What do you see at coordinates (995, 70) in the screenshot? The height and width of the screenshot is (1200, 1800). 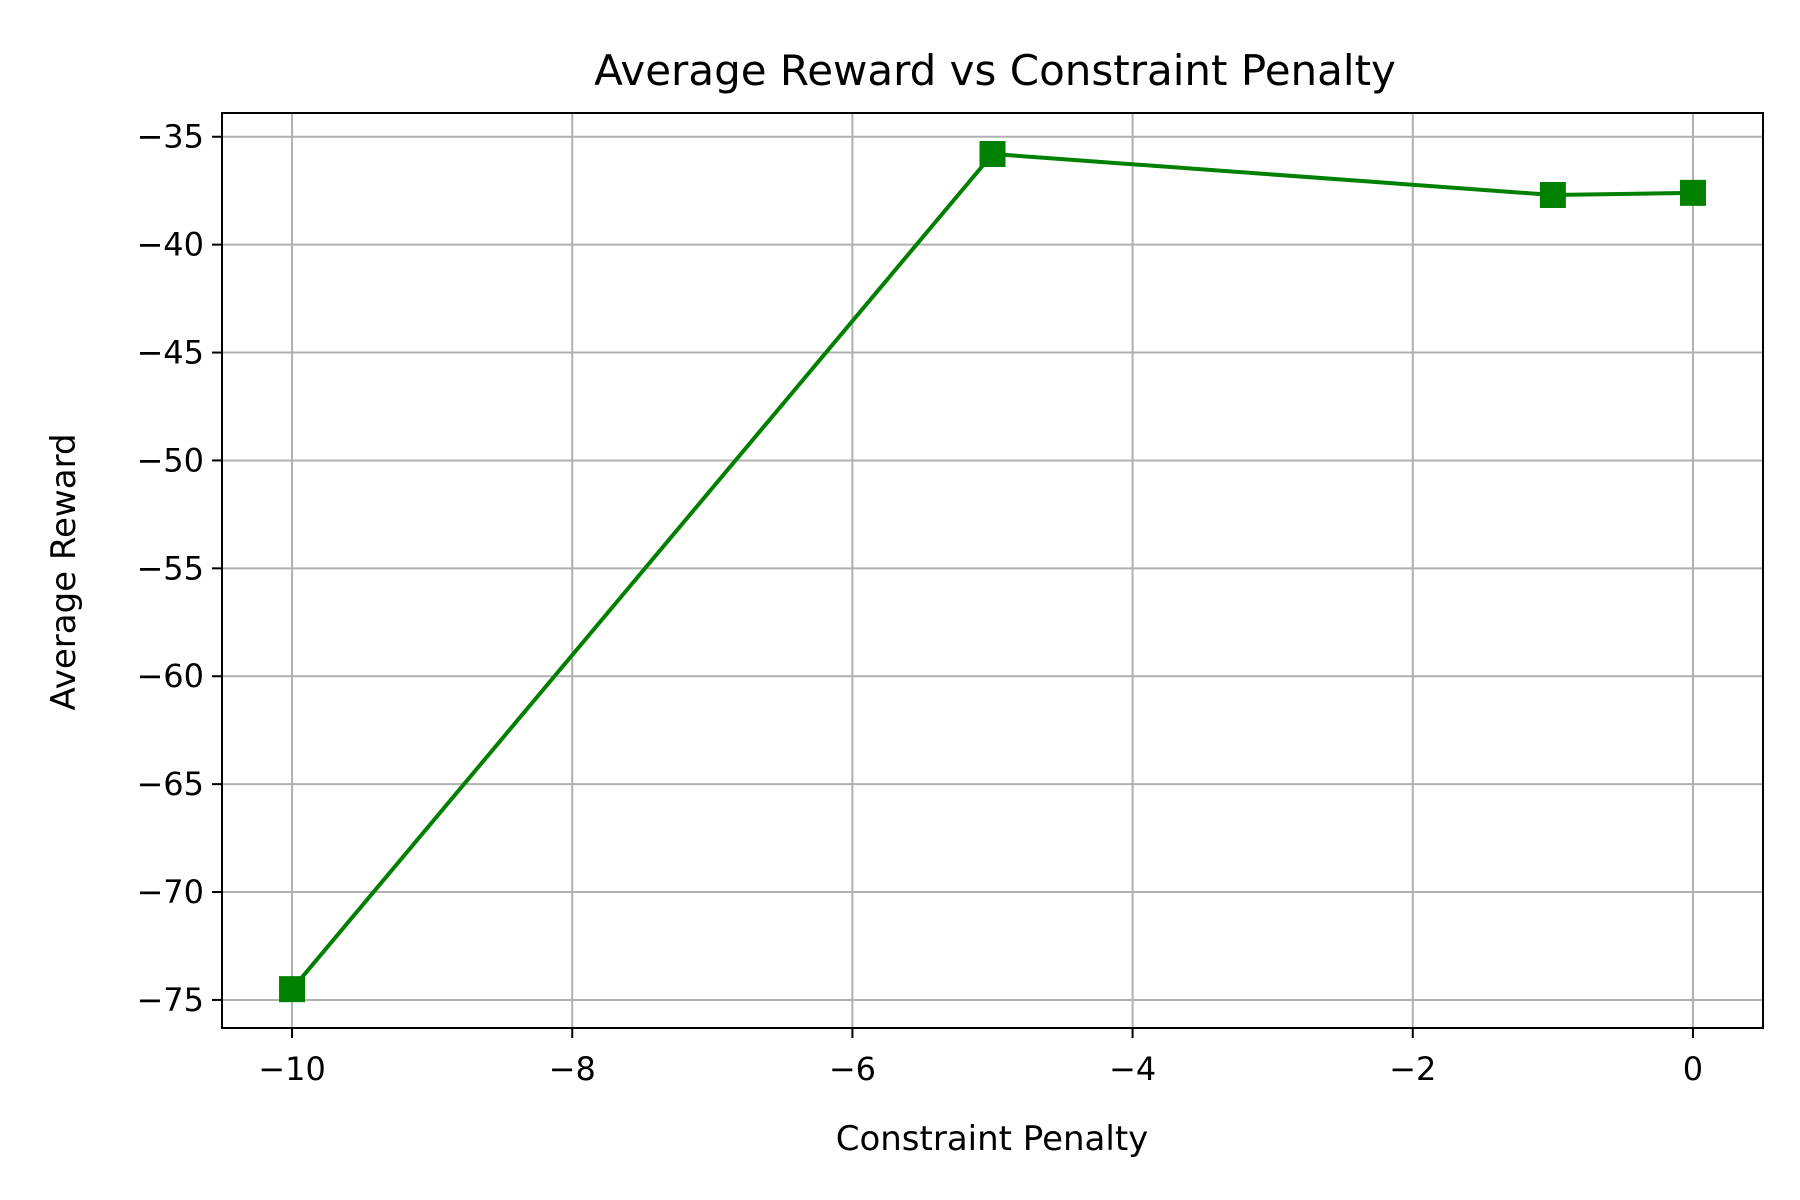 I see `chart-title: Average Reward vs Constraint Penalty` at bounding box center [995, 70].